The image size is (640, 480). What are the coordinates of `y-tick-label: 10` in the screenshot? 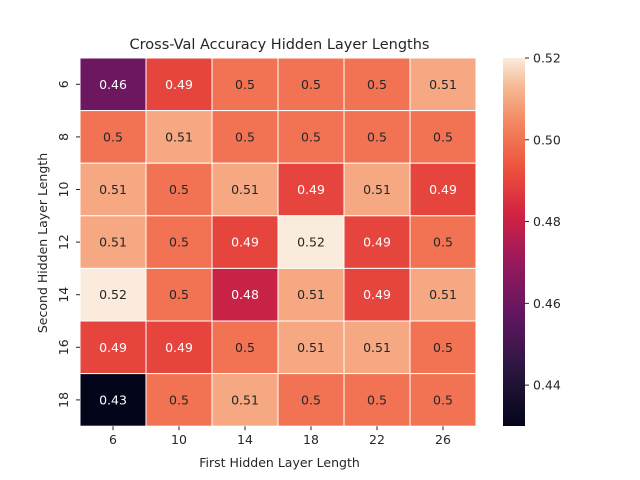 It's located at (63, 190).